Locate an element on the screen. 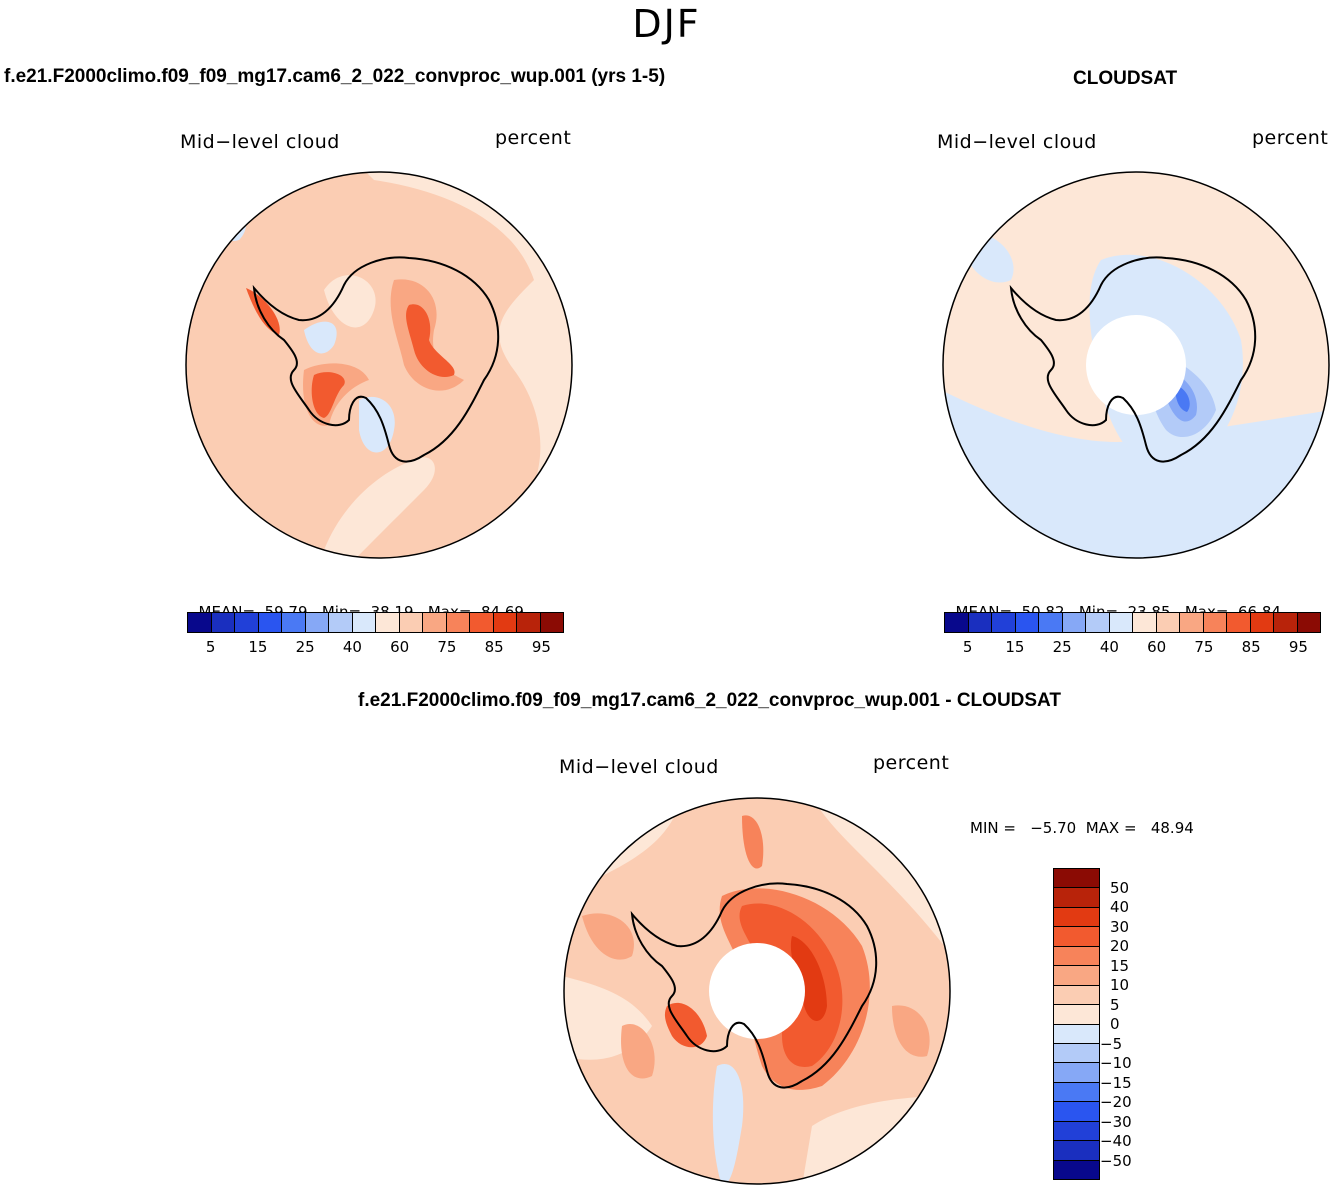  obs-variable-label: Mid−level cloud is located at coordinates (1017, 142).